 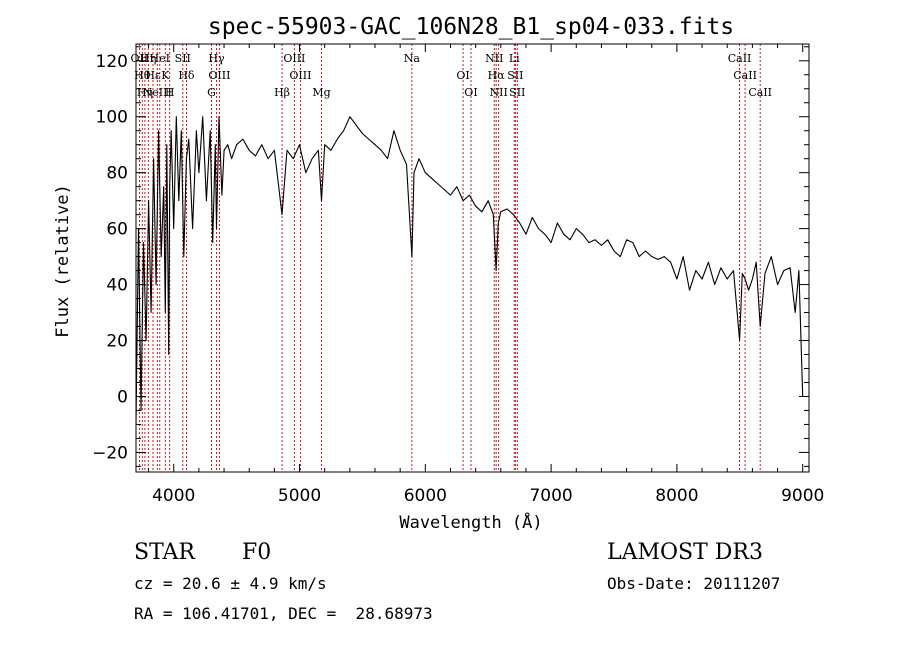 What do you see at coordinates (165, 75) in the screenshot?
I see `marker-label-7: K` at bounding box center [165, 75].